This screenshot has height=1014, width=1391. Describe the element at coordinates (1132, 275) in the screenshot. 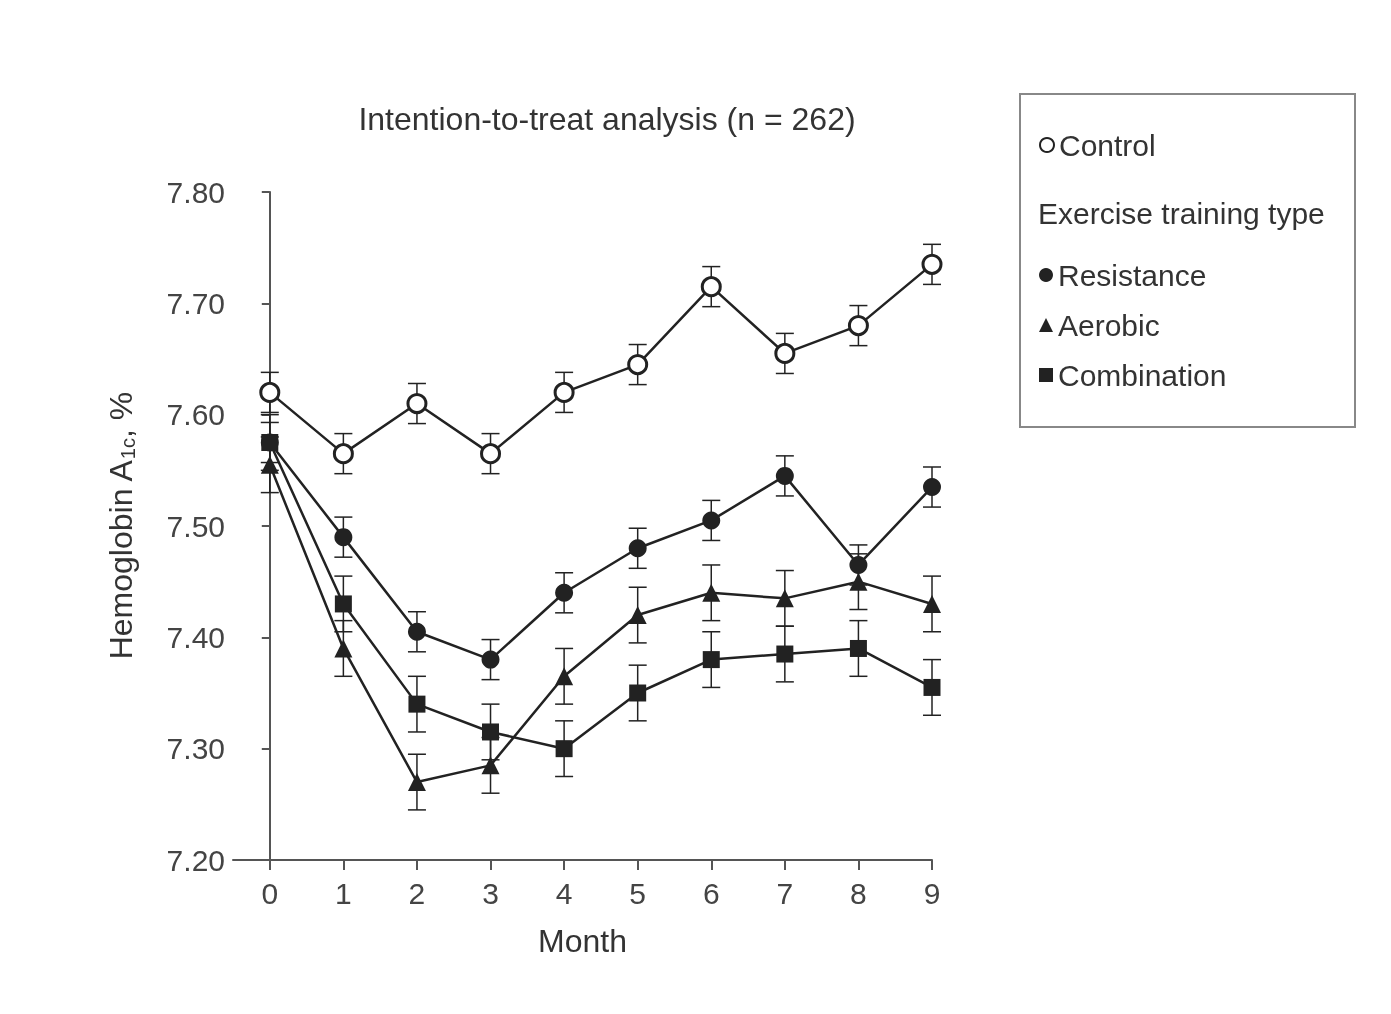

I see `legend-label: Resistance` at that location.